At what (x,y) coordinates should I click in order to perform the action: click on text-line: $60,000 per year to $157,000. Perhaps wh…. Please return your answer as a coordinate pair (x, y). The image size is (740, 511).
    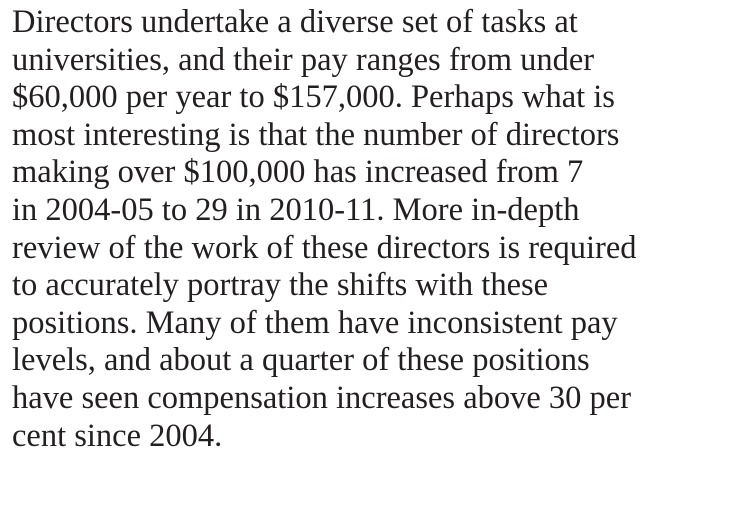
    Looking at the image, I should click on (313, 97).